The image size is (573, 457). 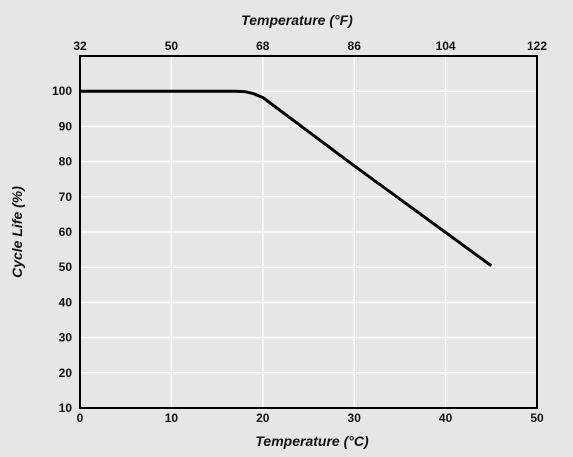 What do you see at coordinates (62, 91) in the screenshot?
I see `y-tick-label: 100` at bounding box center [62, 91].